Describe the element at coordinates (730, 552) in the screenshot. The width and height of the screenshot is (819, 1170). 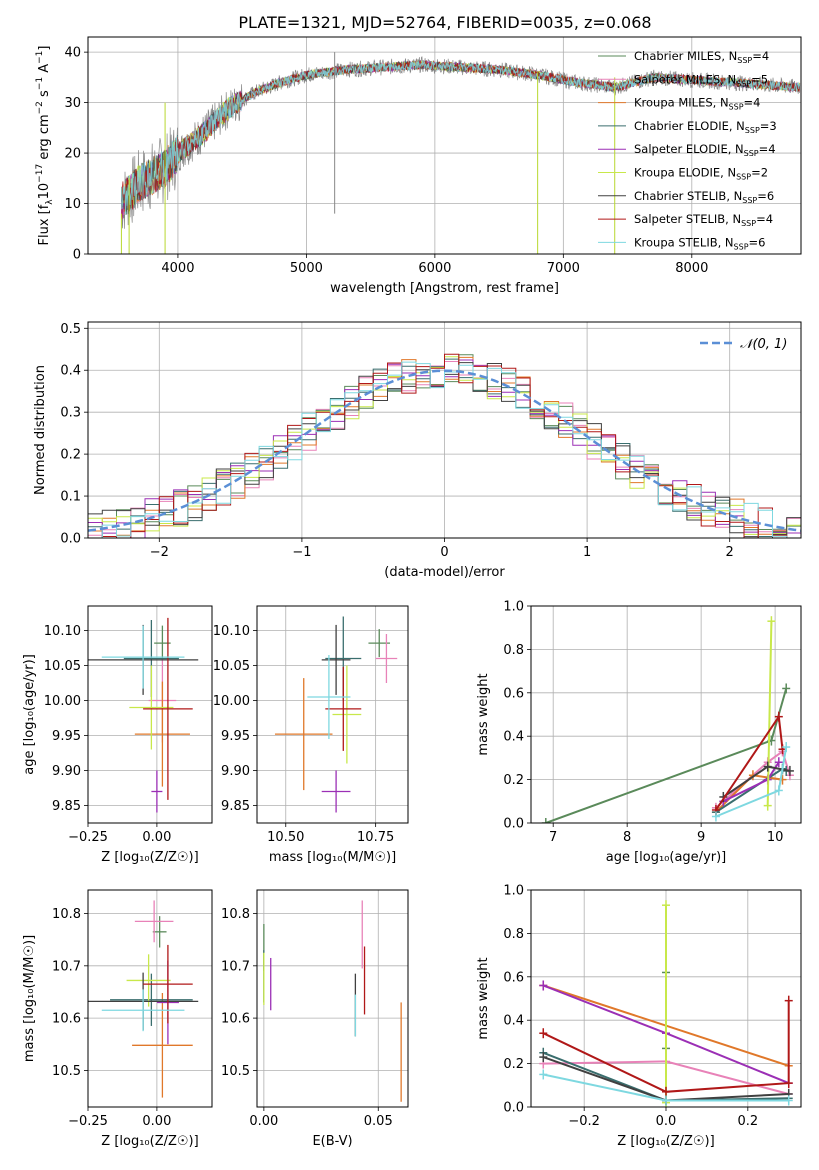
I see `residuals-x-tick-label: 2` at that location.